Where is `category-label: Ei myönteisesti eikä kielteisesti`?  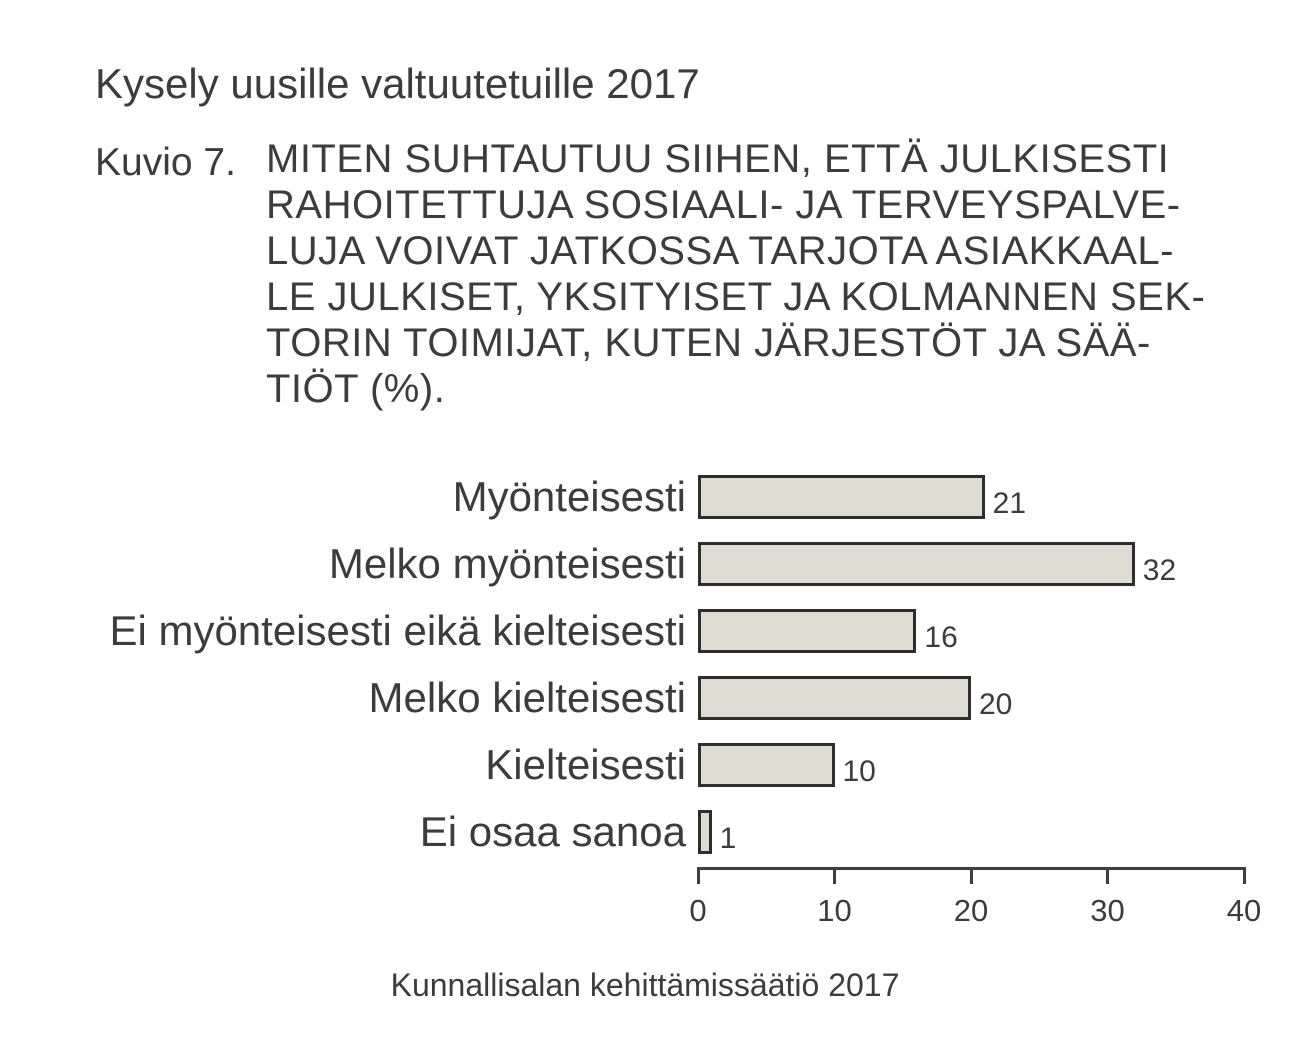
category-label: Ei myönteisesti eikä kielteisesti is located at coordinates (397, 630).